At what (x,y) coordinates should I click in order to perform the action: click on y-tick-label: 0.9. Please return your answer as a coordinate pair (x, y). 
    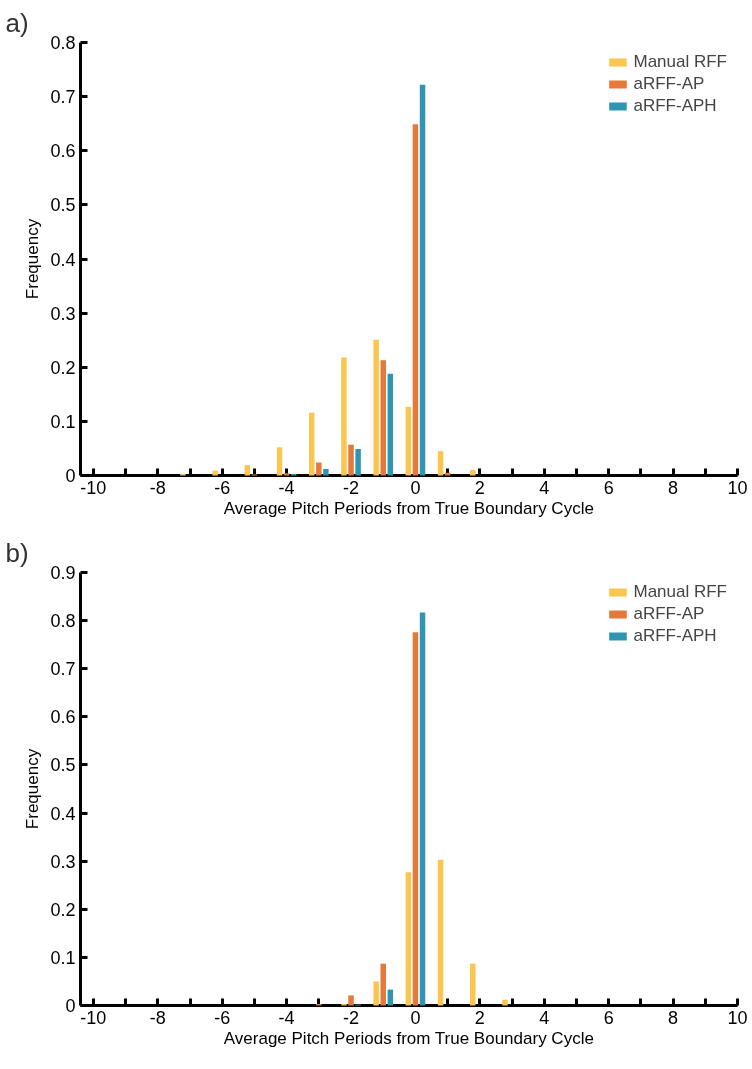
    Looking at the image, I should click on (63, 573).